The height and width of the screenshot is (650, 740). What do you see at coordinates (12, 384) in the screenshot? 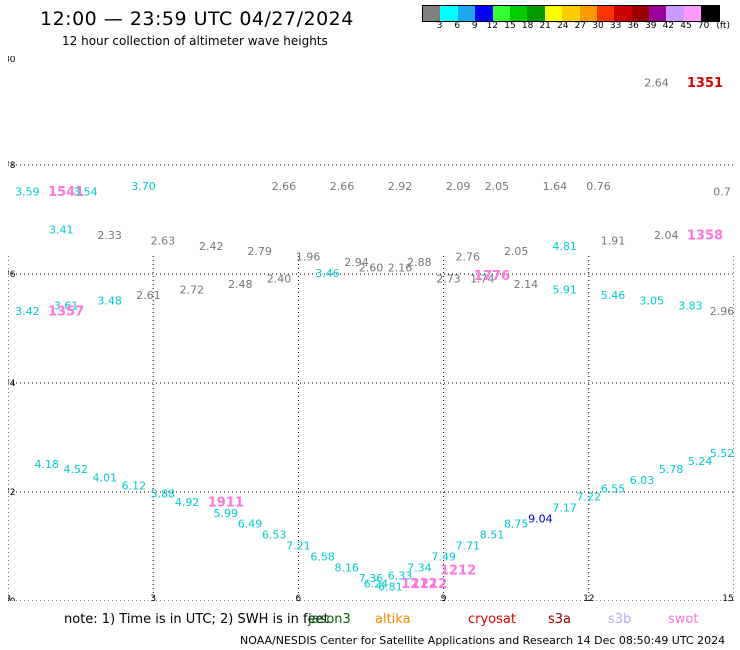
I see `y-tick-label: 74` at bounding box center [12, 384].